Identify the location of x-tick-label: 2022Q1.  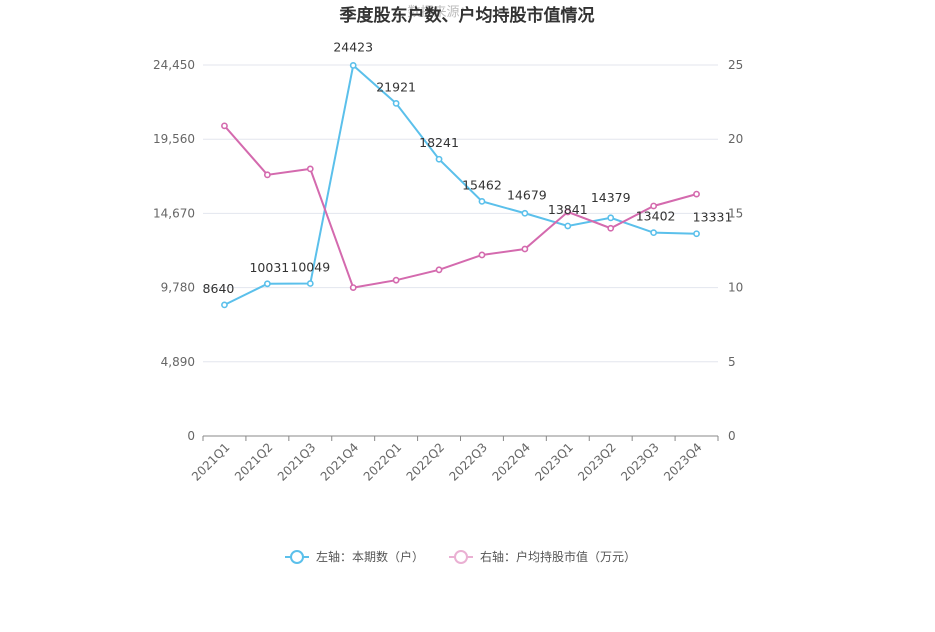
(383, 462).